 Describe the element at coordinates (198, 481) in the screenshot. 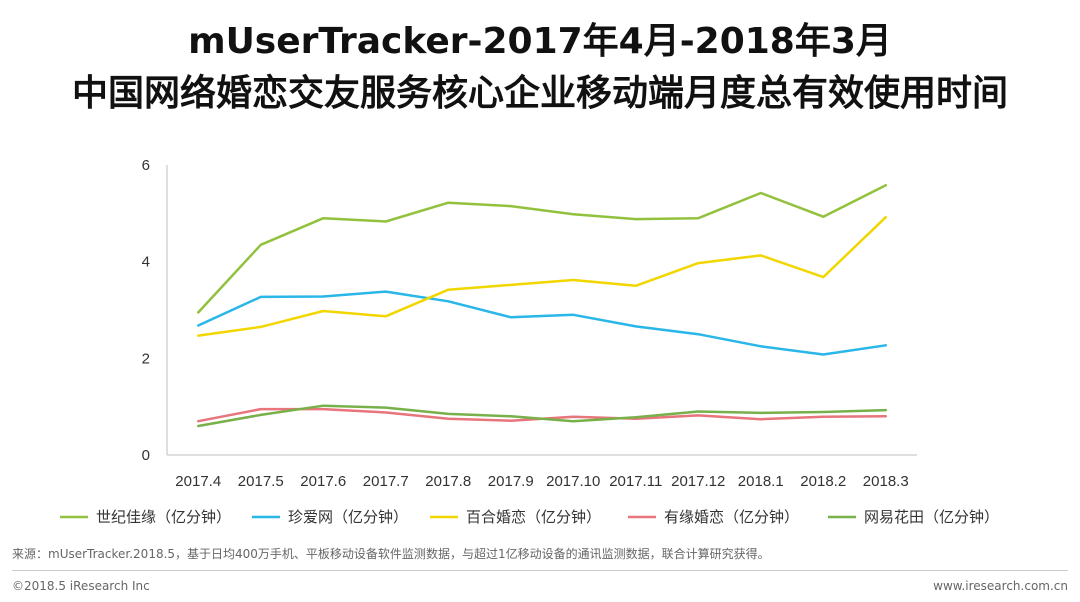

I see `x-tick-label: 2017.4` at that location.